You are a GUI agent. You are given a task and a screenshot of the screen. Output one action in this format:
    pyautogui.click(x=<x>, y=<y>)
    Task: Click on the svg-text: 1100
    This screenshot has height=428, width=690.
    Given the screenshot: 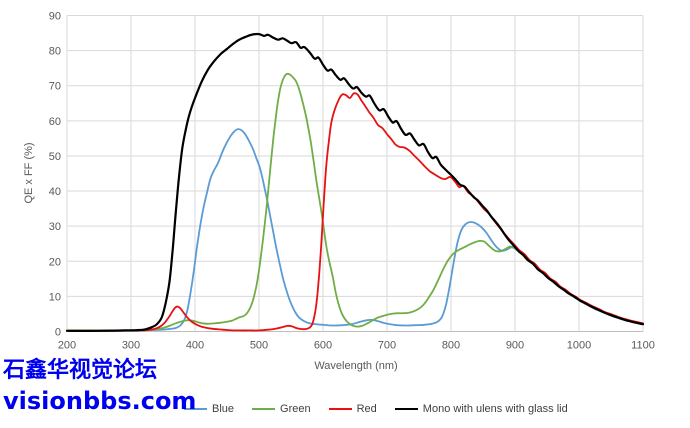 What is the action you would take?
    pyautogui.click(x=643, y=346)
    